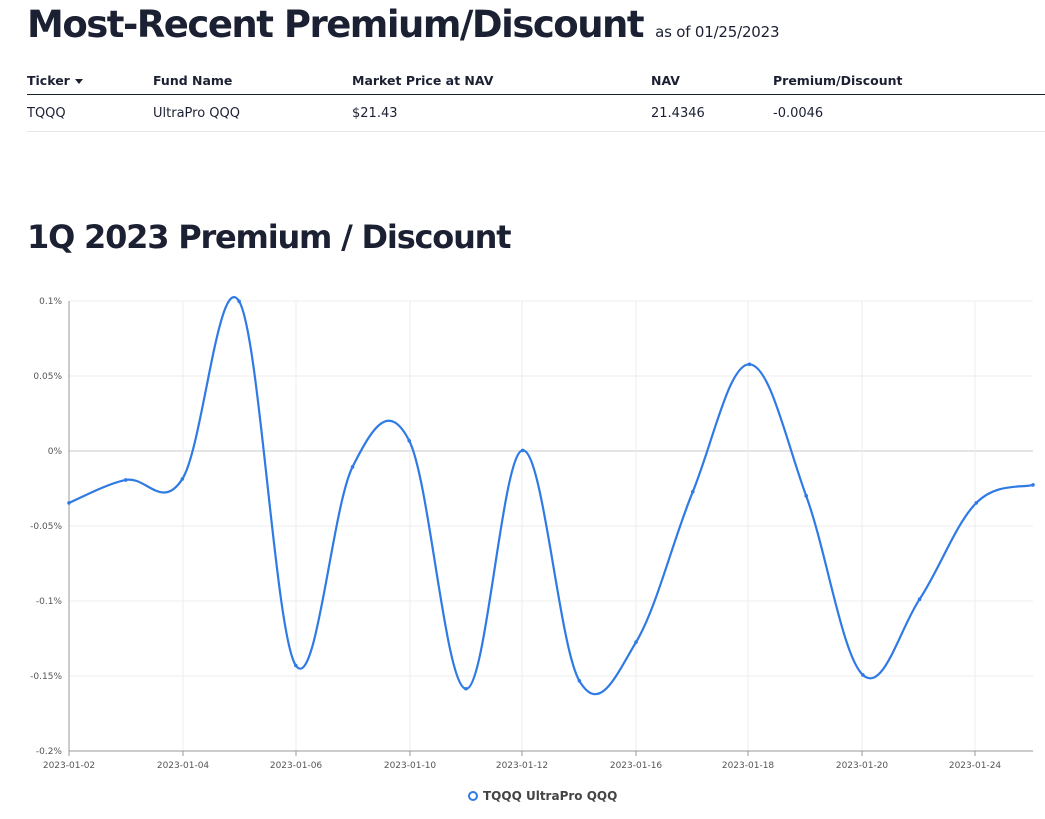 The width and height of the screenshot is (1045, 819). I want to click on chart-legend: TQQQ UltraPro QQQ, so click(542, 796).